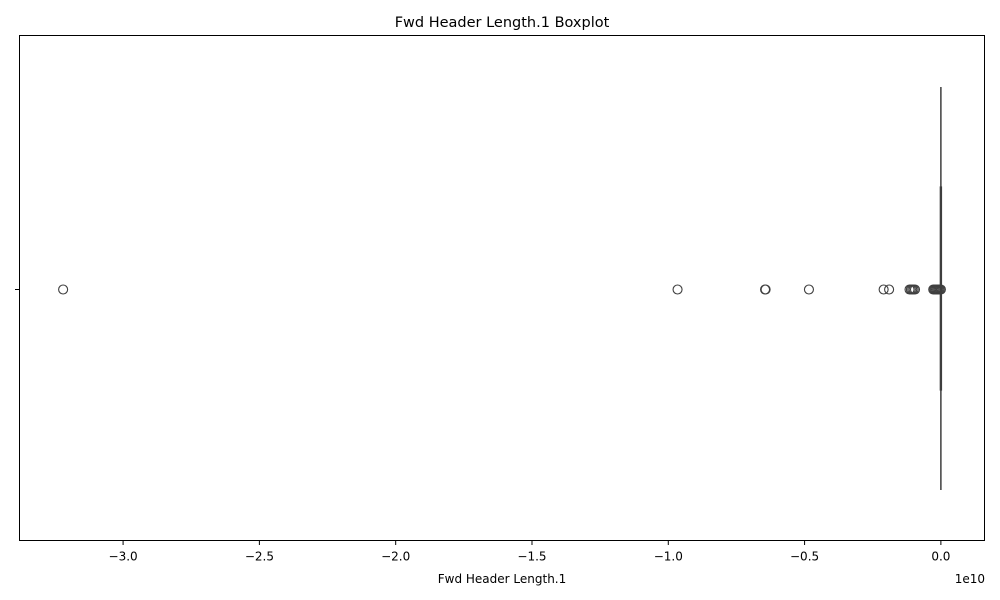 Image resolution: width=1000 pixels, height=600 pixels. Describe the element at coordinates (940, 557) in the screenshot. I see `x-tick-label: 0.0` at that location.